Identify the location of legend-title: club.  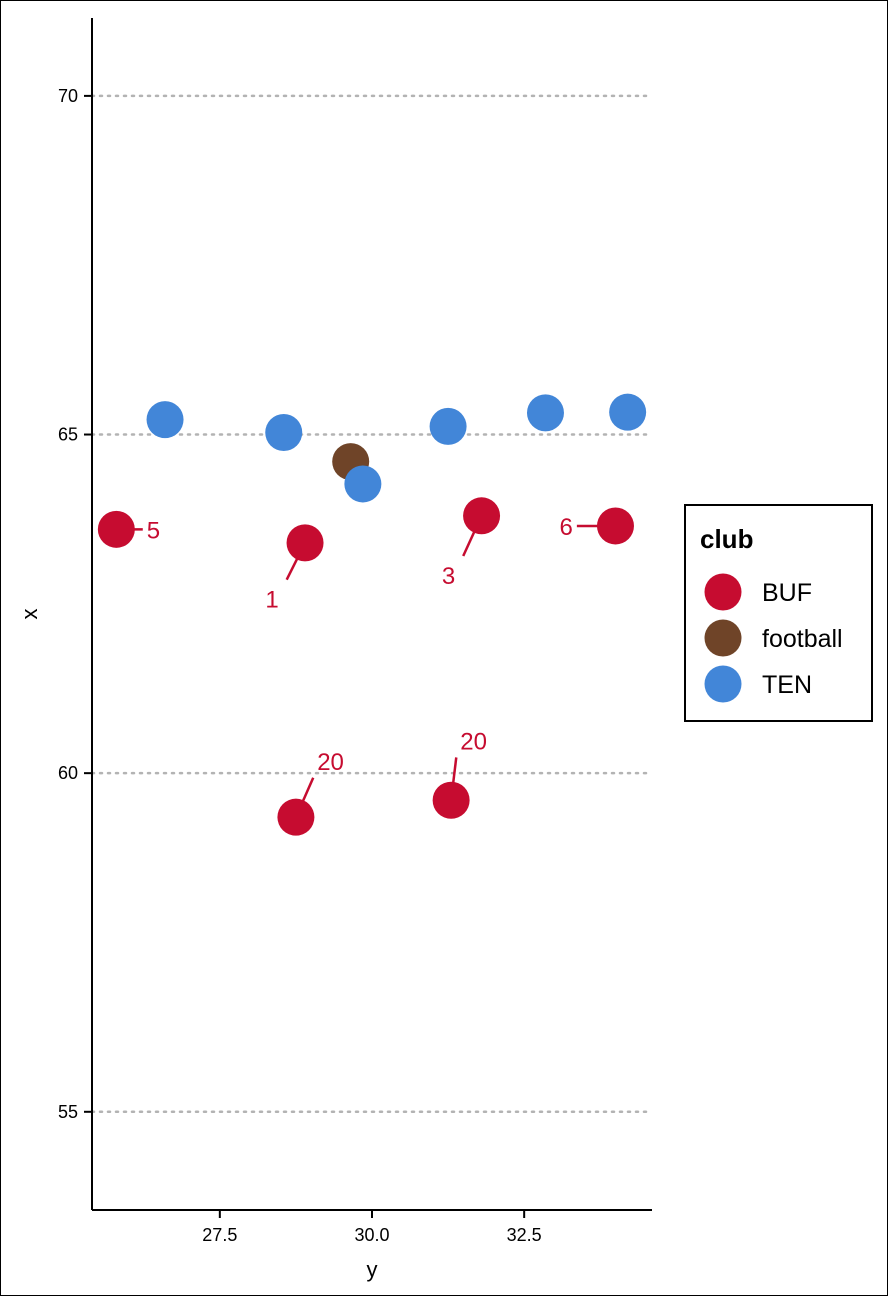
(726, 539).